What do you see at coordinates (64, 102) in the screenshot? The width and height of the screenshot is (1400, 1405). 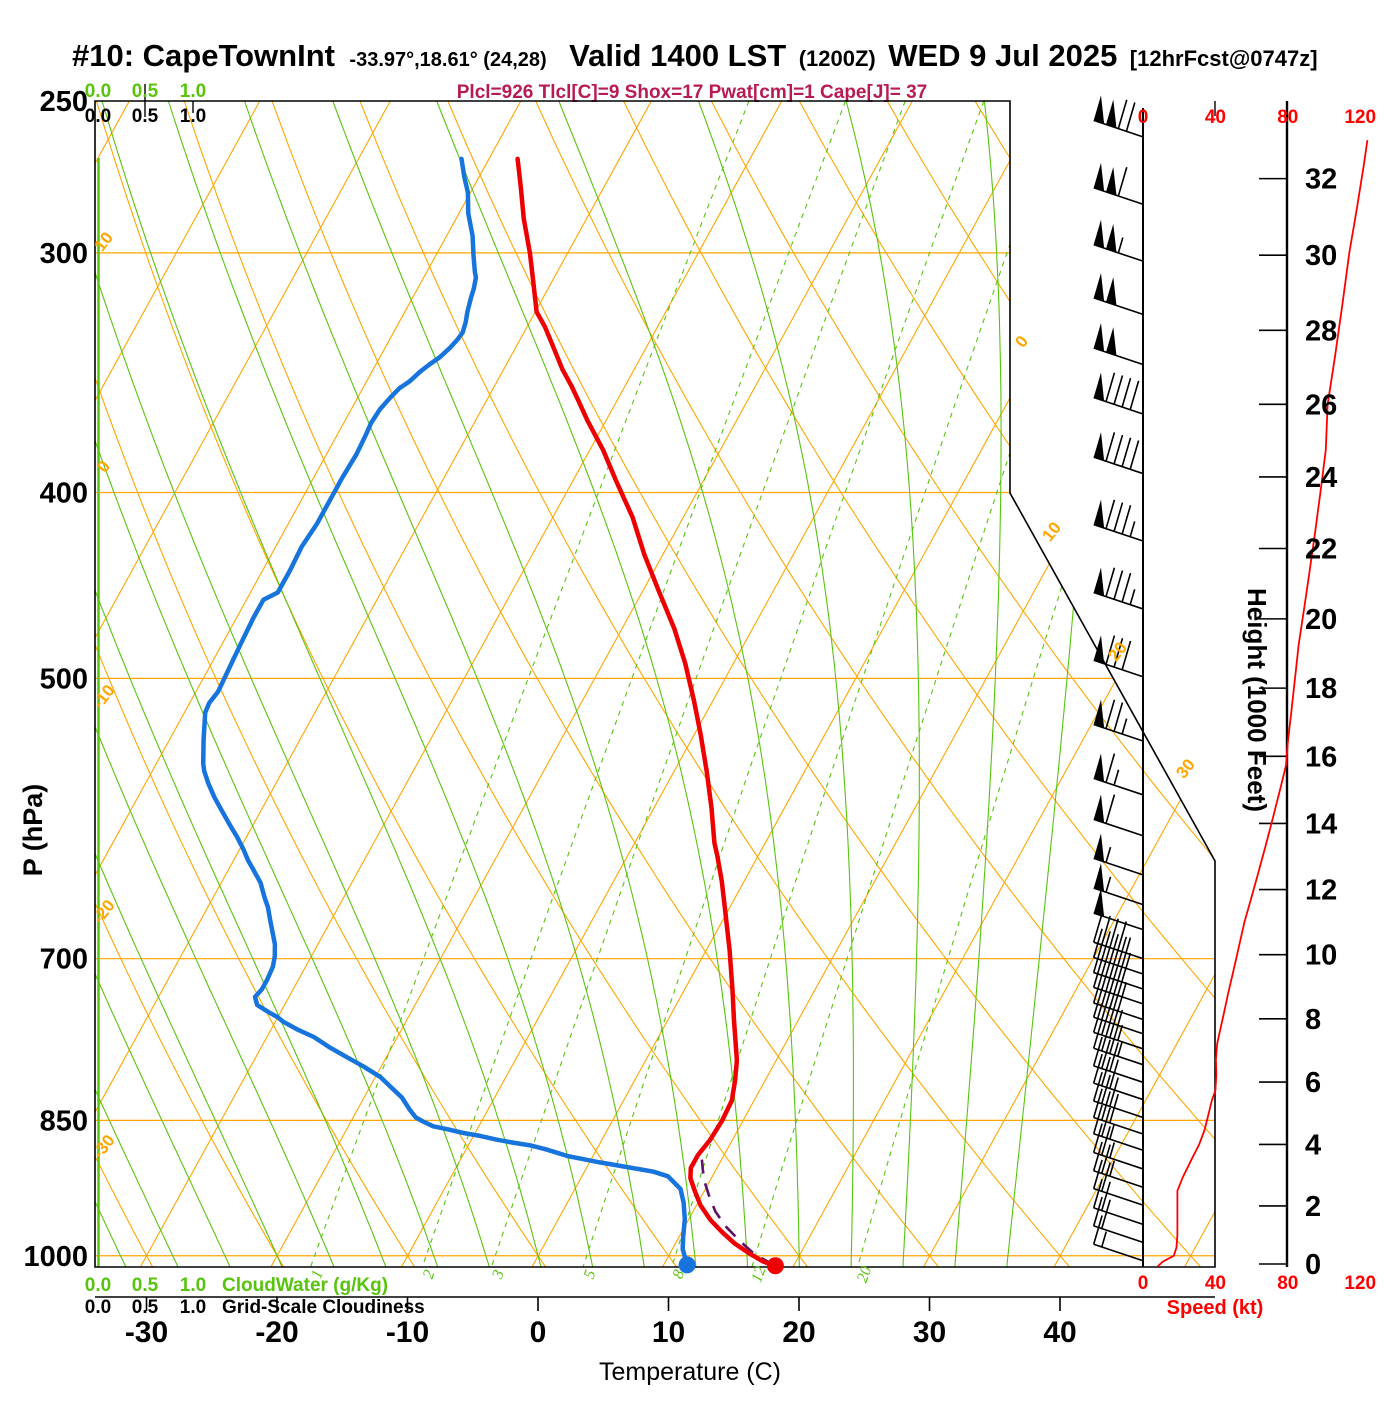 I see `pressure-tick-label-250: 250` at bounding box center [64, 102].